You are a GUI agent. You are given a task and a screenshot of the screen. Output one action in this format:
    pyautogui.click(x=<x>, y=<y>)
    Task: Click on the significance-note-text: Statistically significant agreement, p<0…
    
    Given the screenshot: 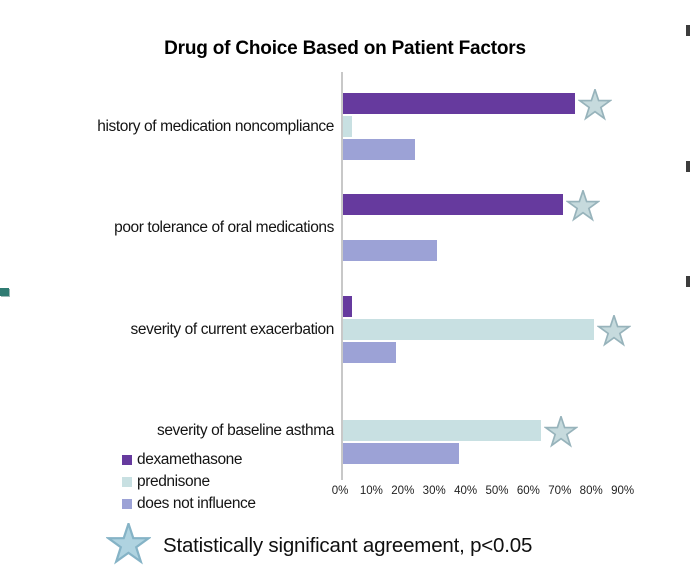 What is the action you would take?
    pyautogui.click(x=348, y=545)
    